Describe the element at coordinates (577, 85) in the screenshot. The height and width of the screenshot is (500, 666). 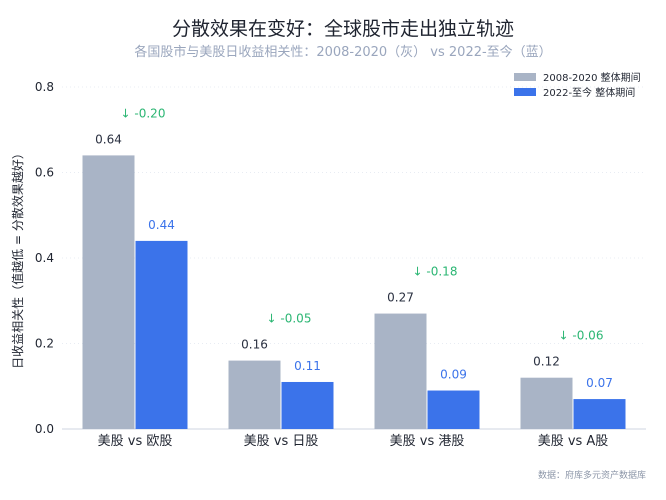
I see `legend: 2008-2020 整体期间 2022-至今 整体期间` at that location.